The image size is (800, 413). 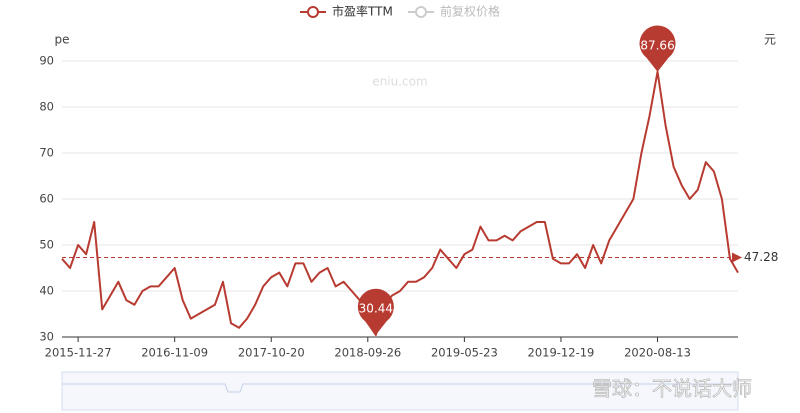 I want to click on legend-label: 前复权价格, so click(x=470, y=11).